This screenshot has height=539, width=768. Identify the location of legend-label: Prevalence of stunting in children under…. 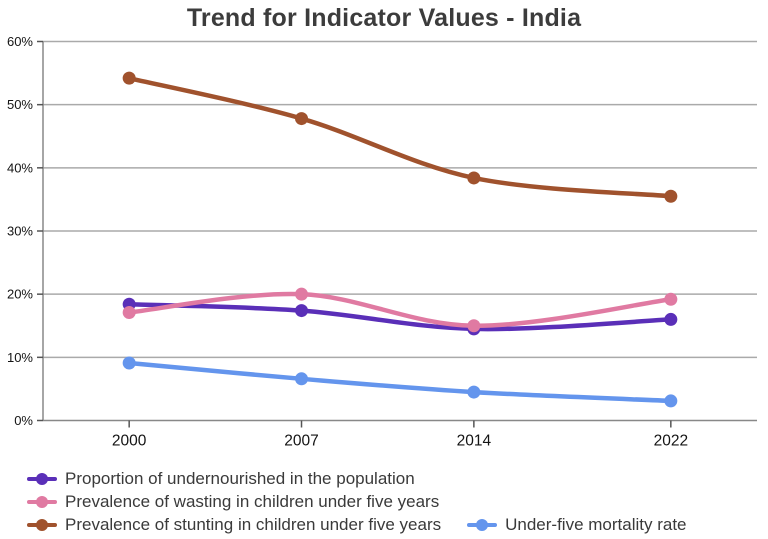
(253, 524).